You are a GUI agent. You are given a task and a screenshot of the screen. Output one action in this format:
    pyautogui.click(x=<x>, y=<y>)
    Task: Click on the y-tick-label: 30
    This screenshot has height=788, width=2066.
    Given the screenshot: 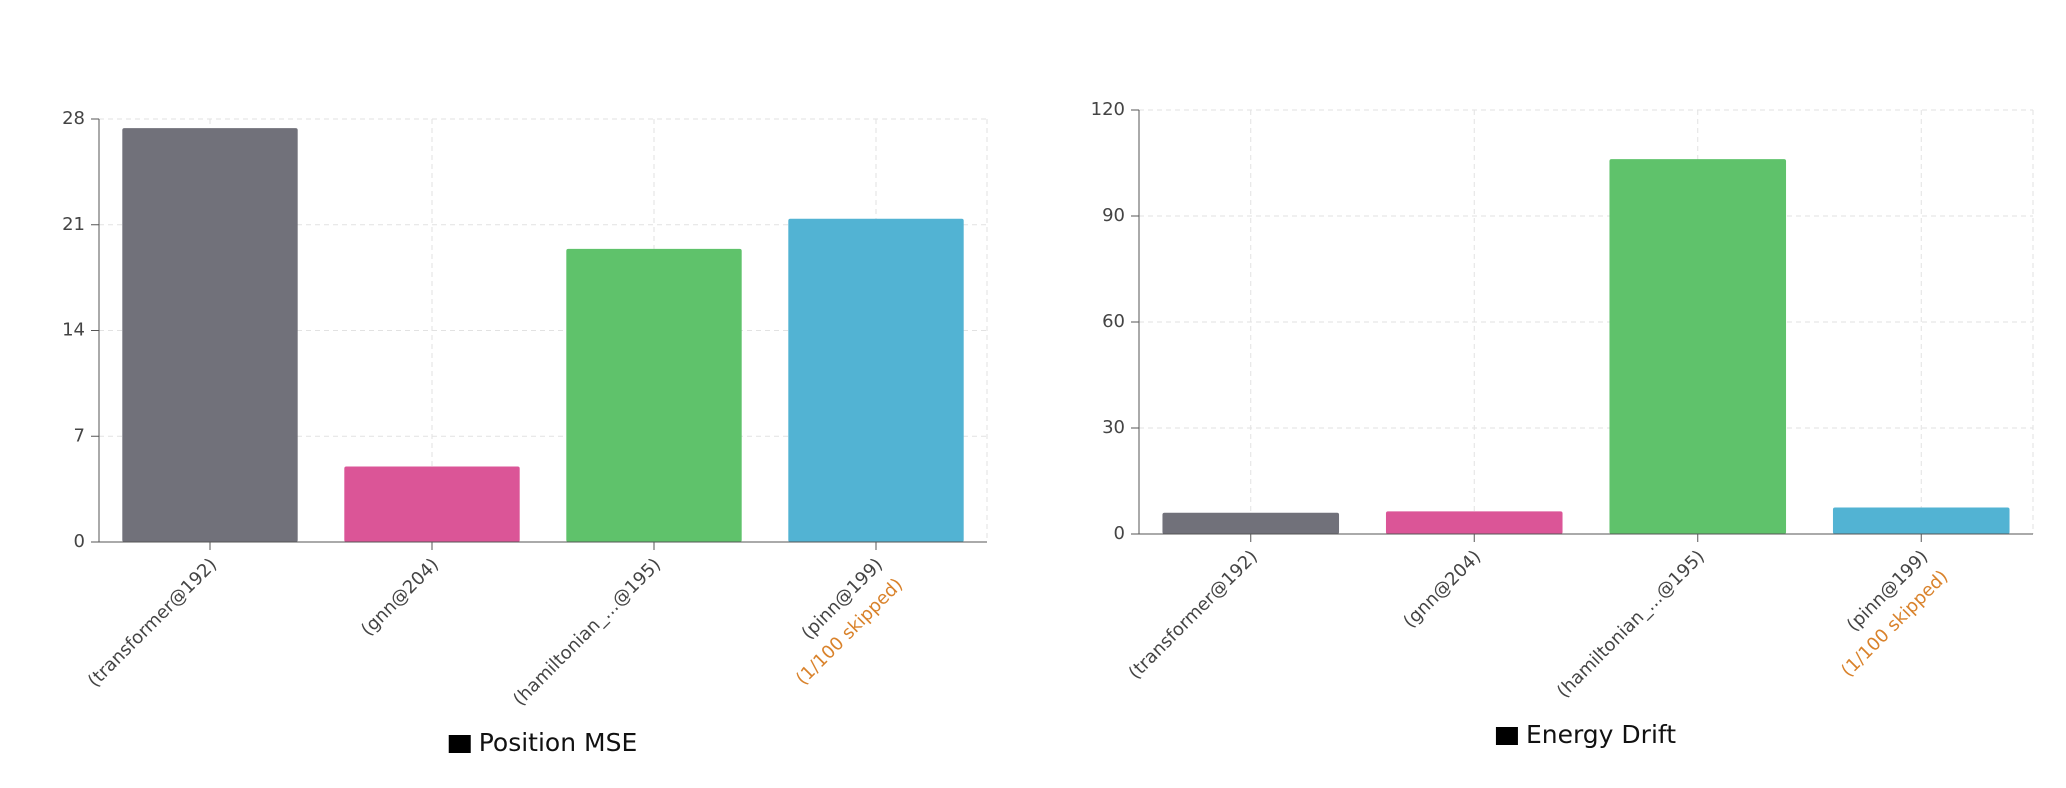 What is the action you would take?
    pyautogui.click(x=1113, y=427)
    